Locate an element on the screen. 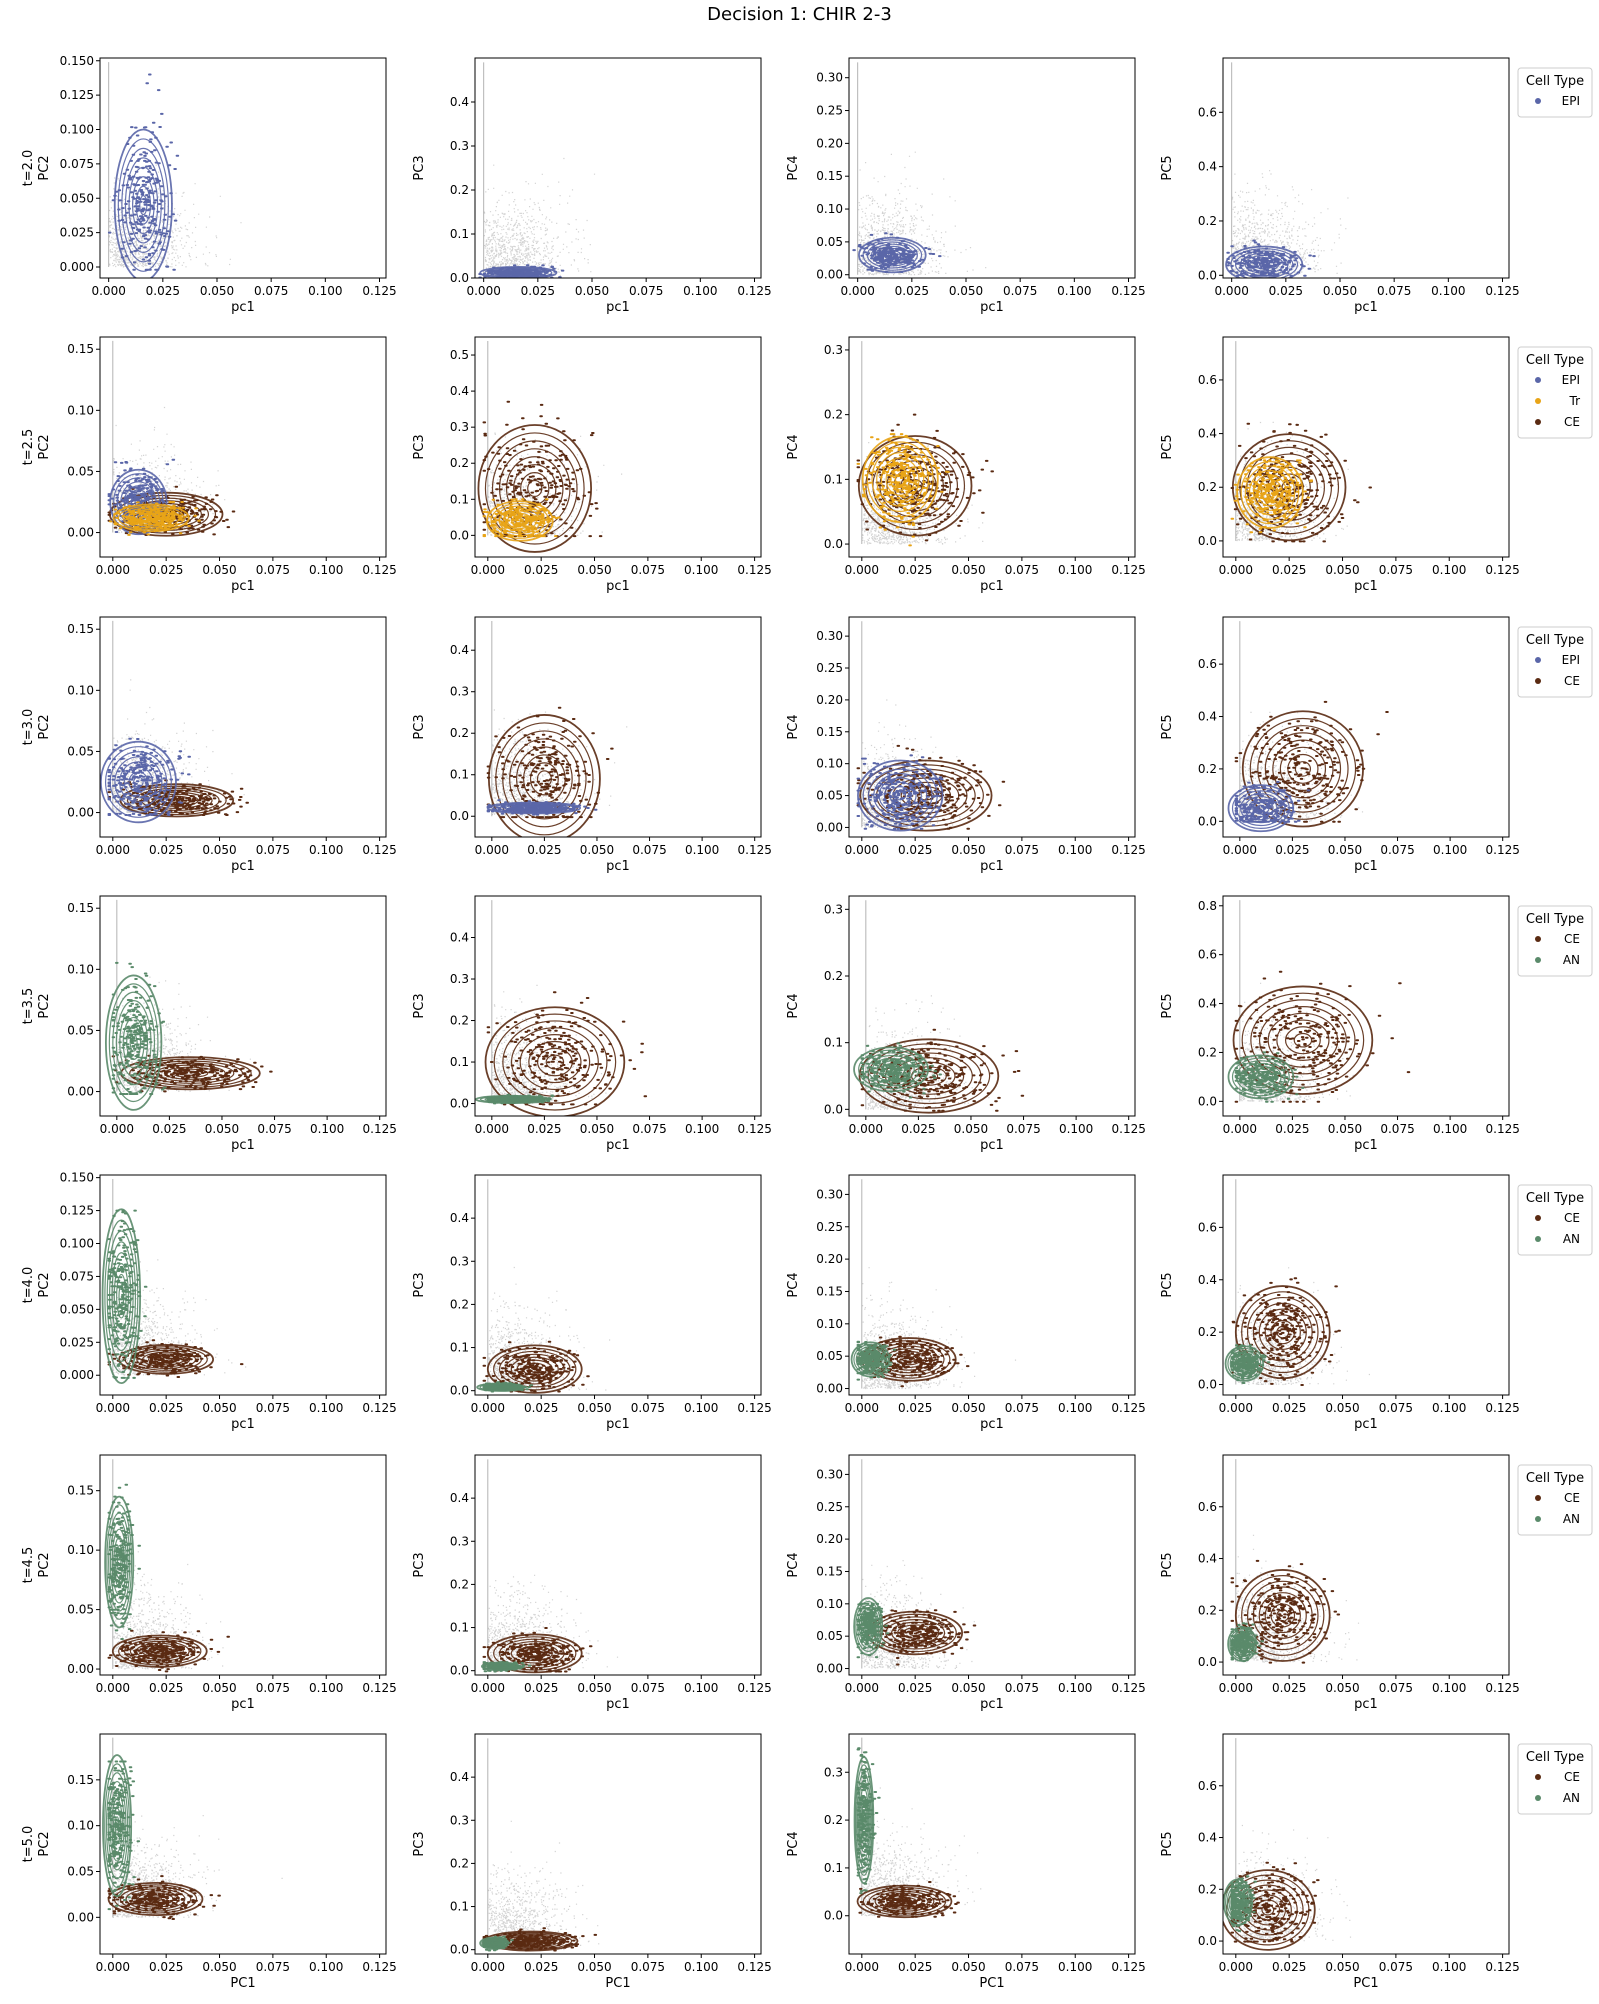  y-axis-label: PC2 is located at coordinates (44, 167).